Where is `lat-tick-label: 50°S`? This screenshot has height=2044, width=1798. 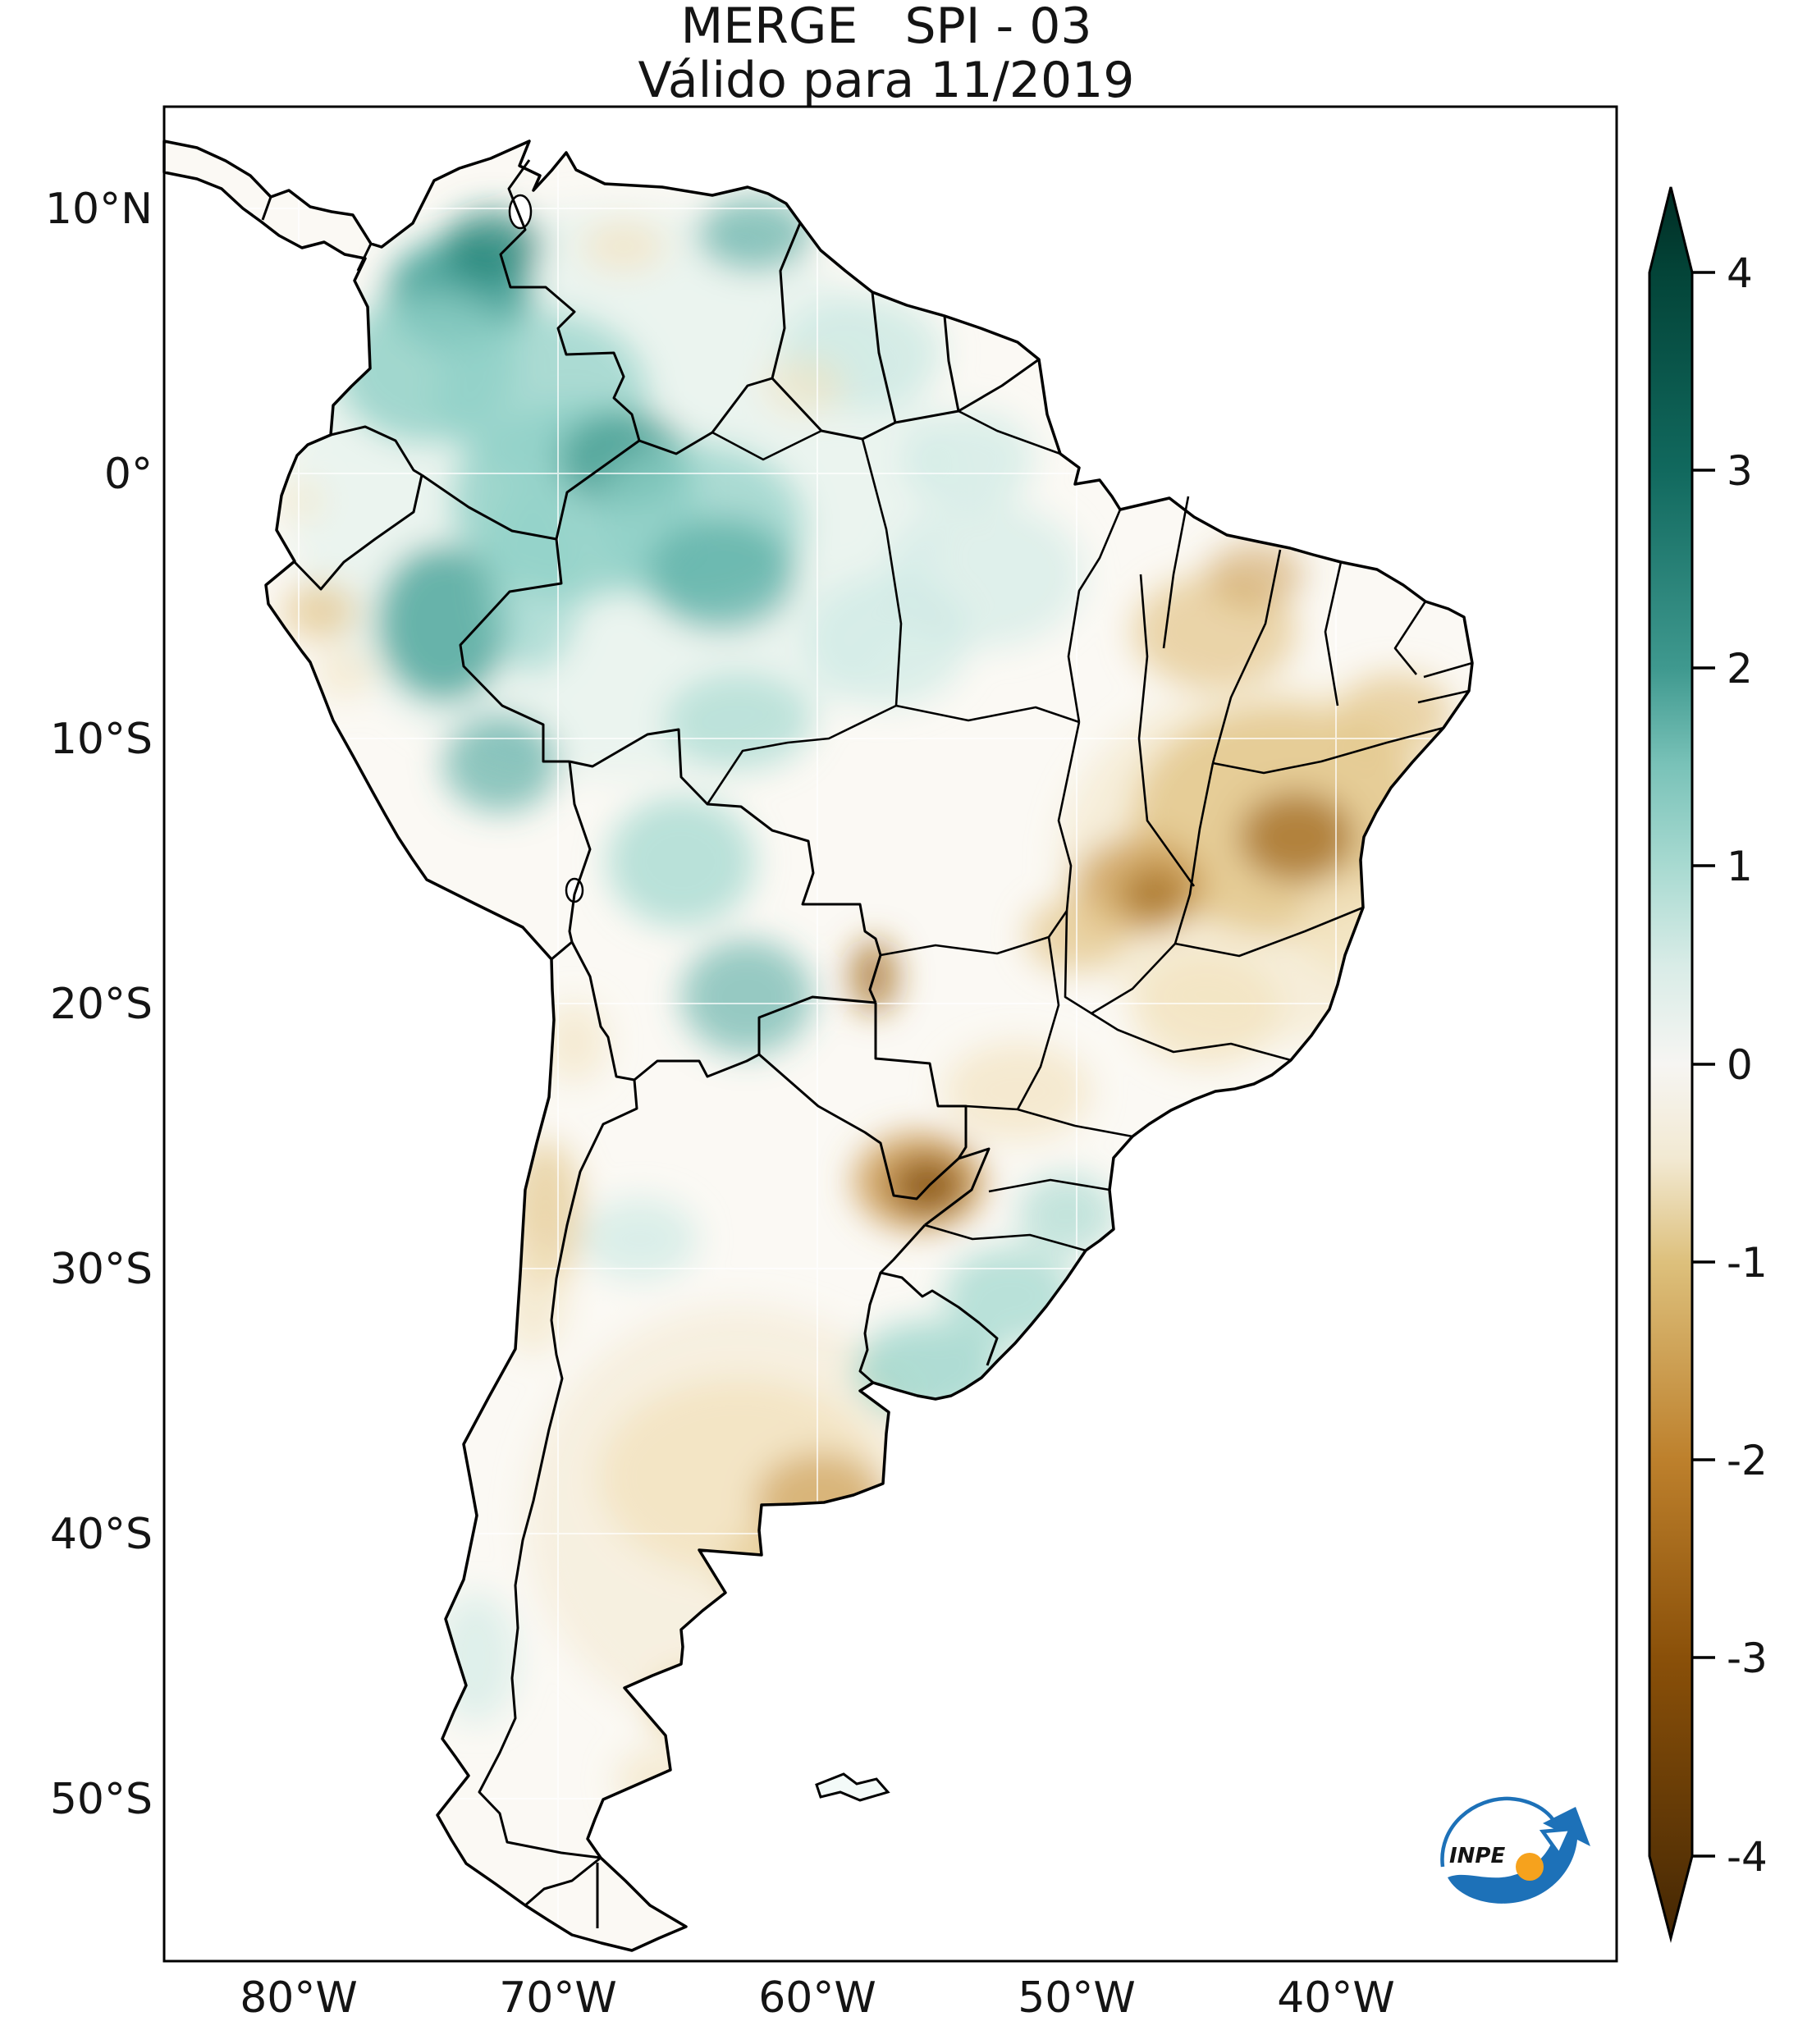
lat-tick-label: 50°S is located at coordinates (101, 1799).